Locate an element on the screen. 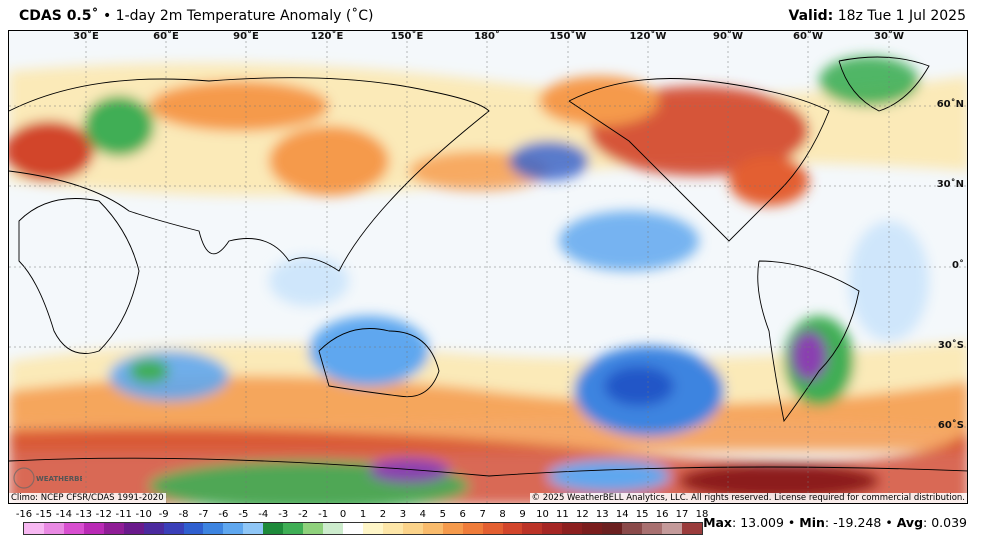 The image size is (984, 546). valid-time: Valid: 18z Tue 1 Jul 2025 is located at coordinates (878, 16).